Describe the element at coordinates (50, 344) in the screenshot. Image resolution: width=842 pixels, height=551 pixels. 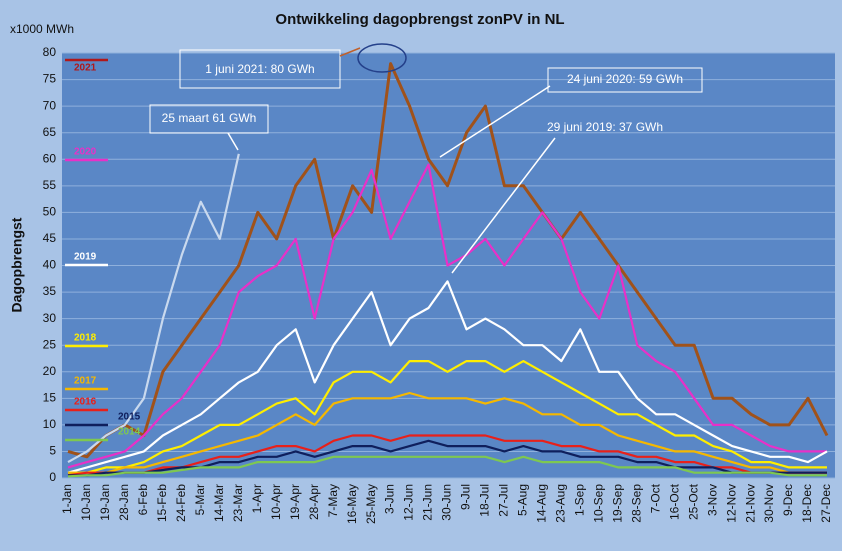
I see `y-tick-label: 25` at that location.